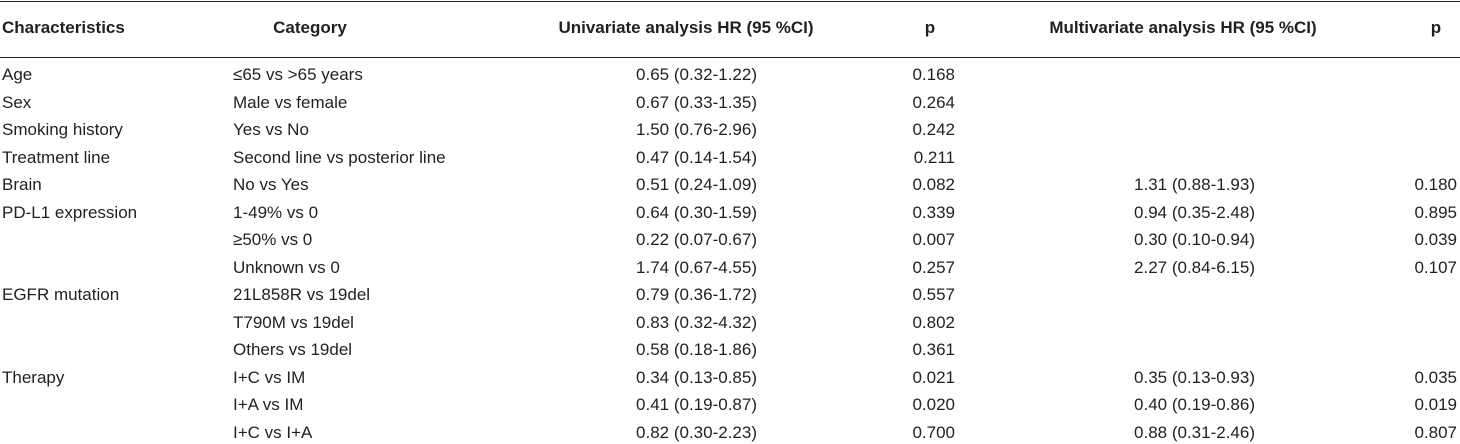 Image resolution: width=1460 pixels, height=444 pixels. What do you see at coordinates (271, 184) in the screenshot?
I see `table-cell: No vs Yes` at bounding box center [271, 184].